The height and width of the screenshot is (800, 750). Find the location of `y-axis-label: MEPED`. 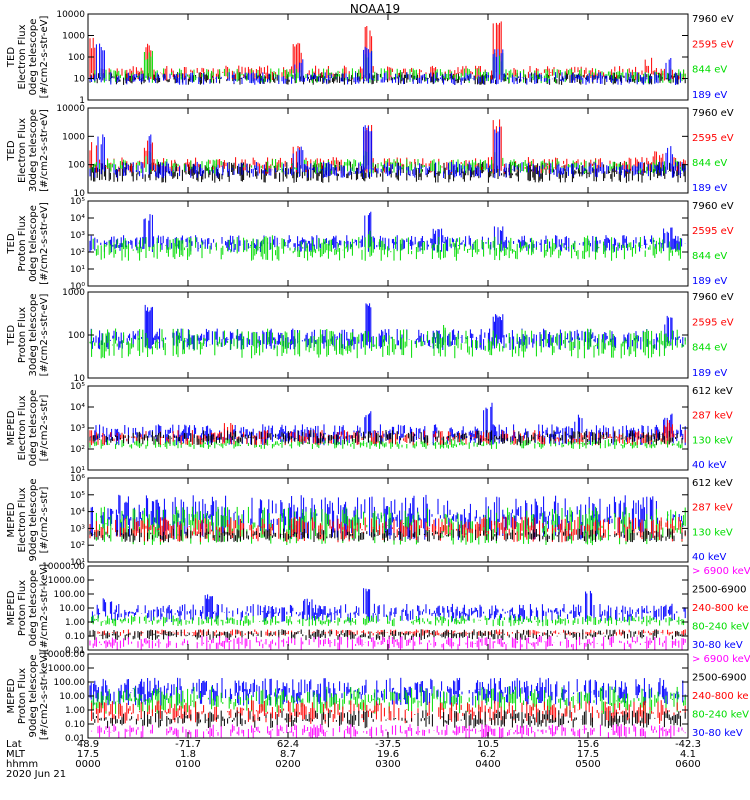

y-axis-label: MEPED is located at coordinates (11, 427).